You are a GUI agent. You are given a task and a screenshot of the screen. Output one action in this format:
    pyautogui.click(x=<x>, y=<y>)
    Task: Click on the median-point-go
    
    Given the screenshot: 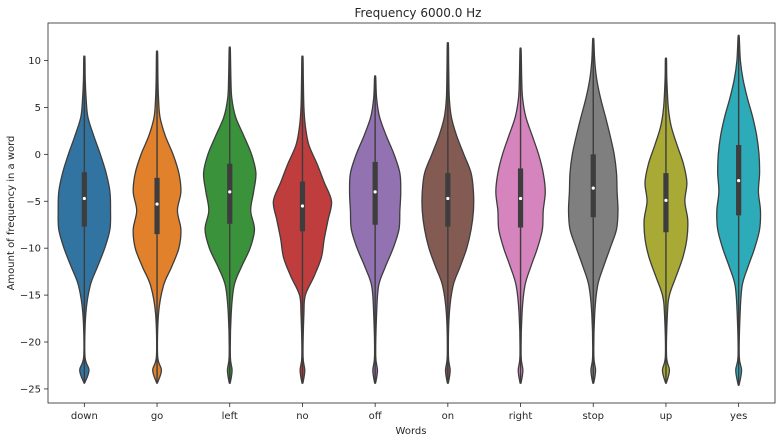 What is the action you would take?
    pyautogui.click(x=157, y=204)
    